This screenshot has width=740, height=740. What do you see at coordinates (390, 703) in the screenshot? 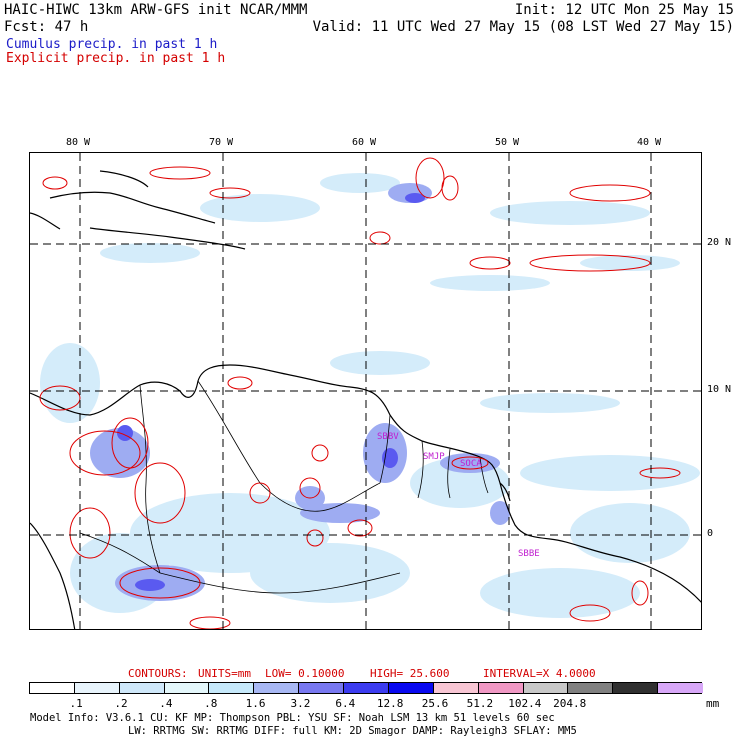
I see `colorbar-tick-label: 12.8` at bounding box center [390, 703].